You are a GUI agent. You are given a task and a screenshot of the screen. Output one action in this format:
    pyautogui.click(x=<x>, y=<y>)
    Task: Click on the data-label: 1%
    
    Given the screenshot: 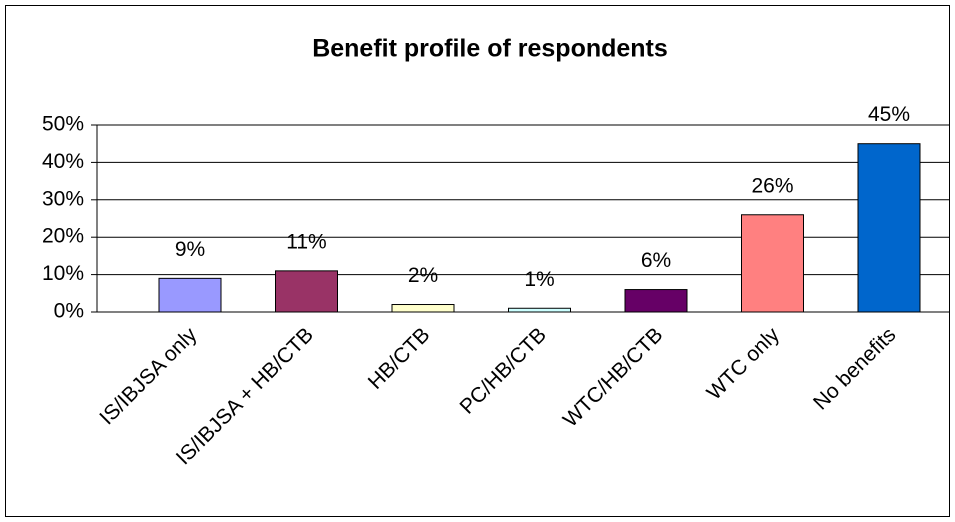 What is the action you would take?
    pyautogui.click(x=539, y=279)
    